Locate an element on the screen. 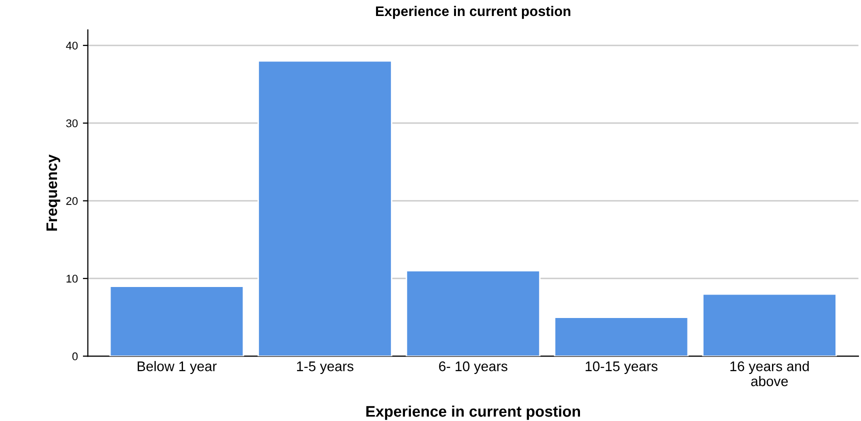 The height and width of the screenshot is (421, 861). x-tick-label: Below 1 year is located at coordinates (177, 367).